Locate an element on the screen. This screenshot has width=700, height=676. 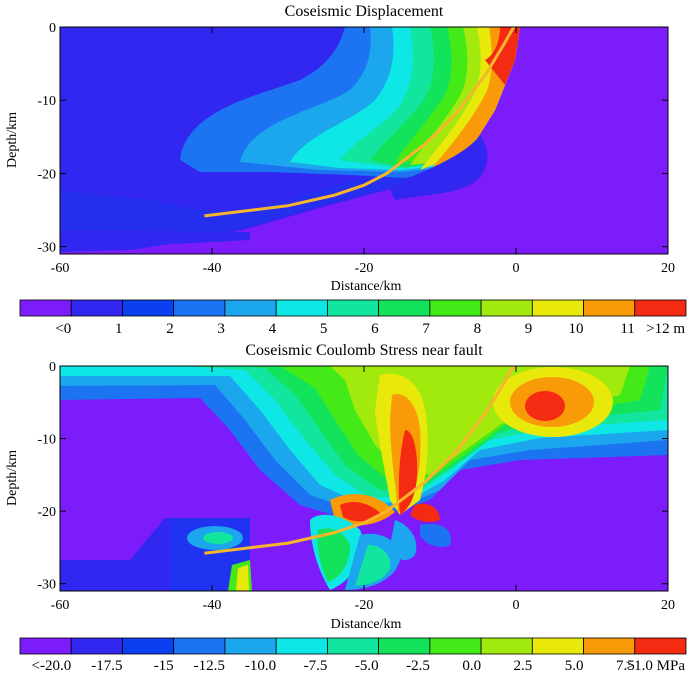
bottom-x-tick-label: -60 is located at coordinates (60, 605).